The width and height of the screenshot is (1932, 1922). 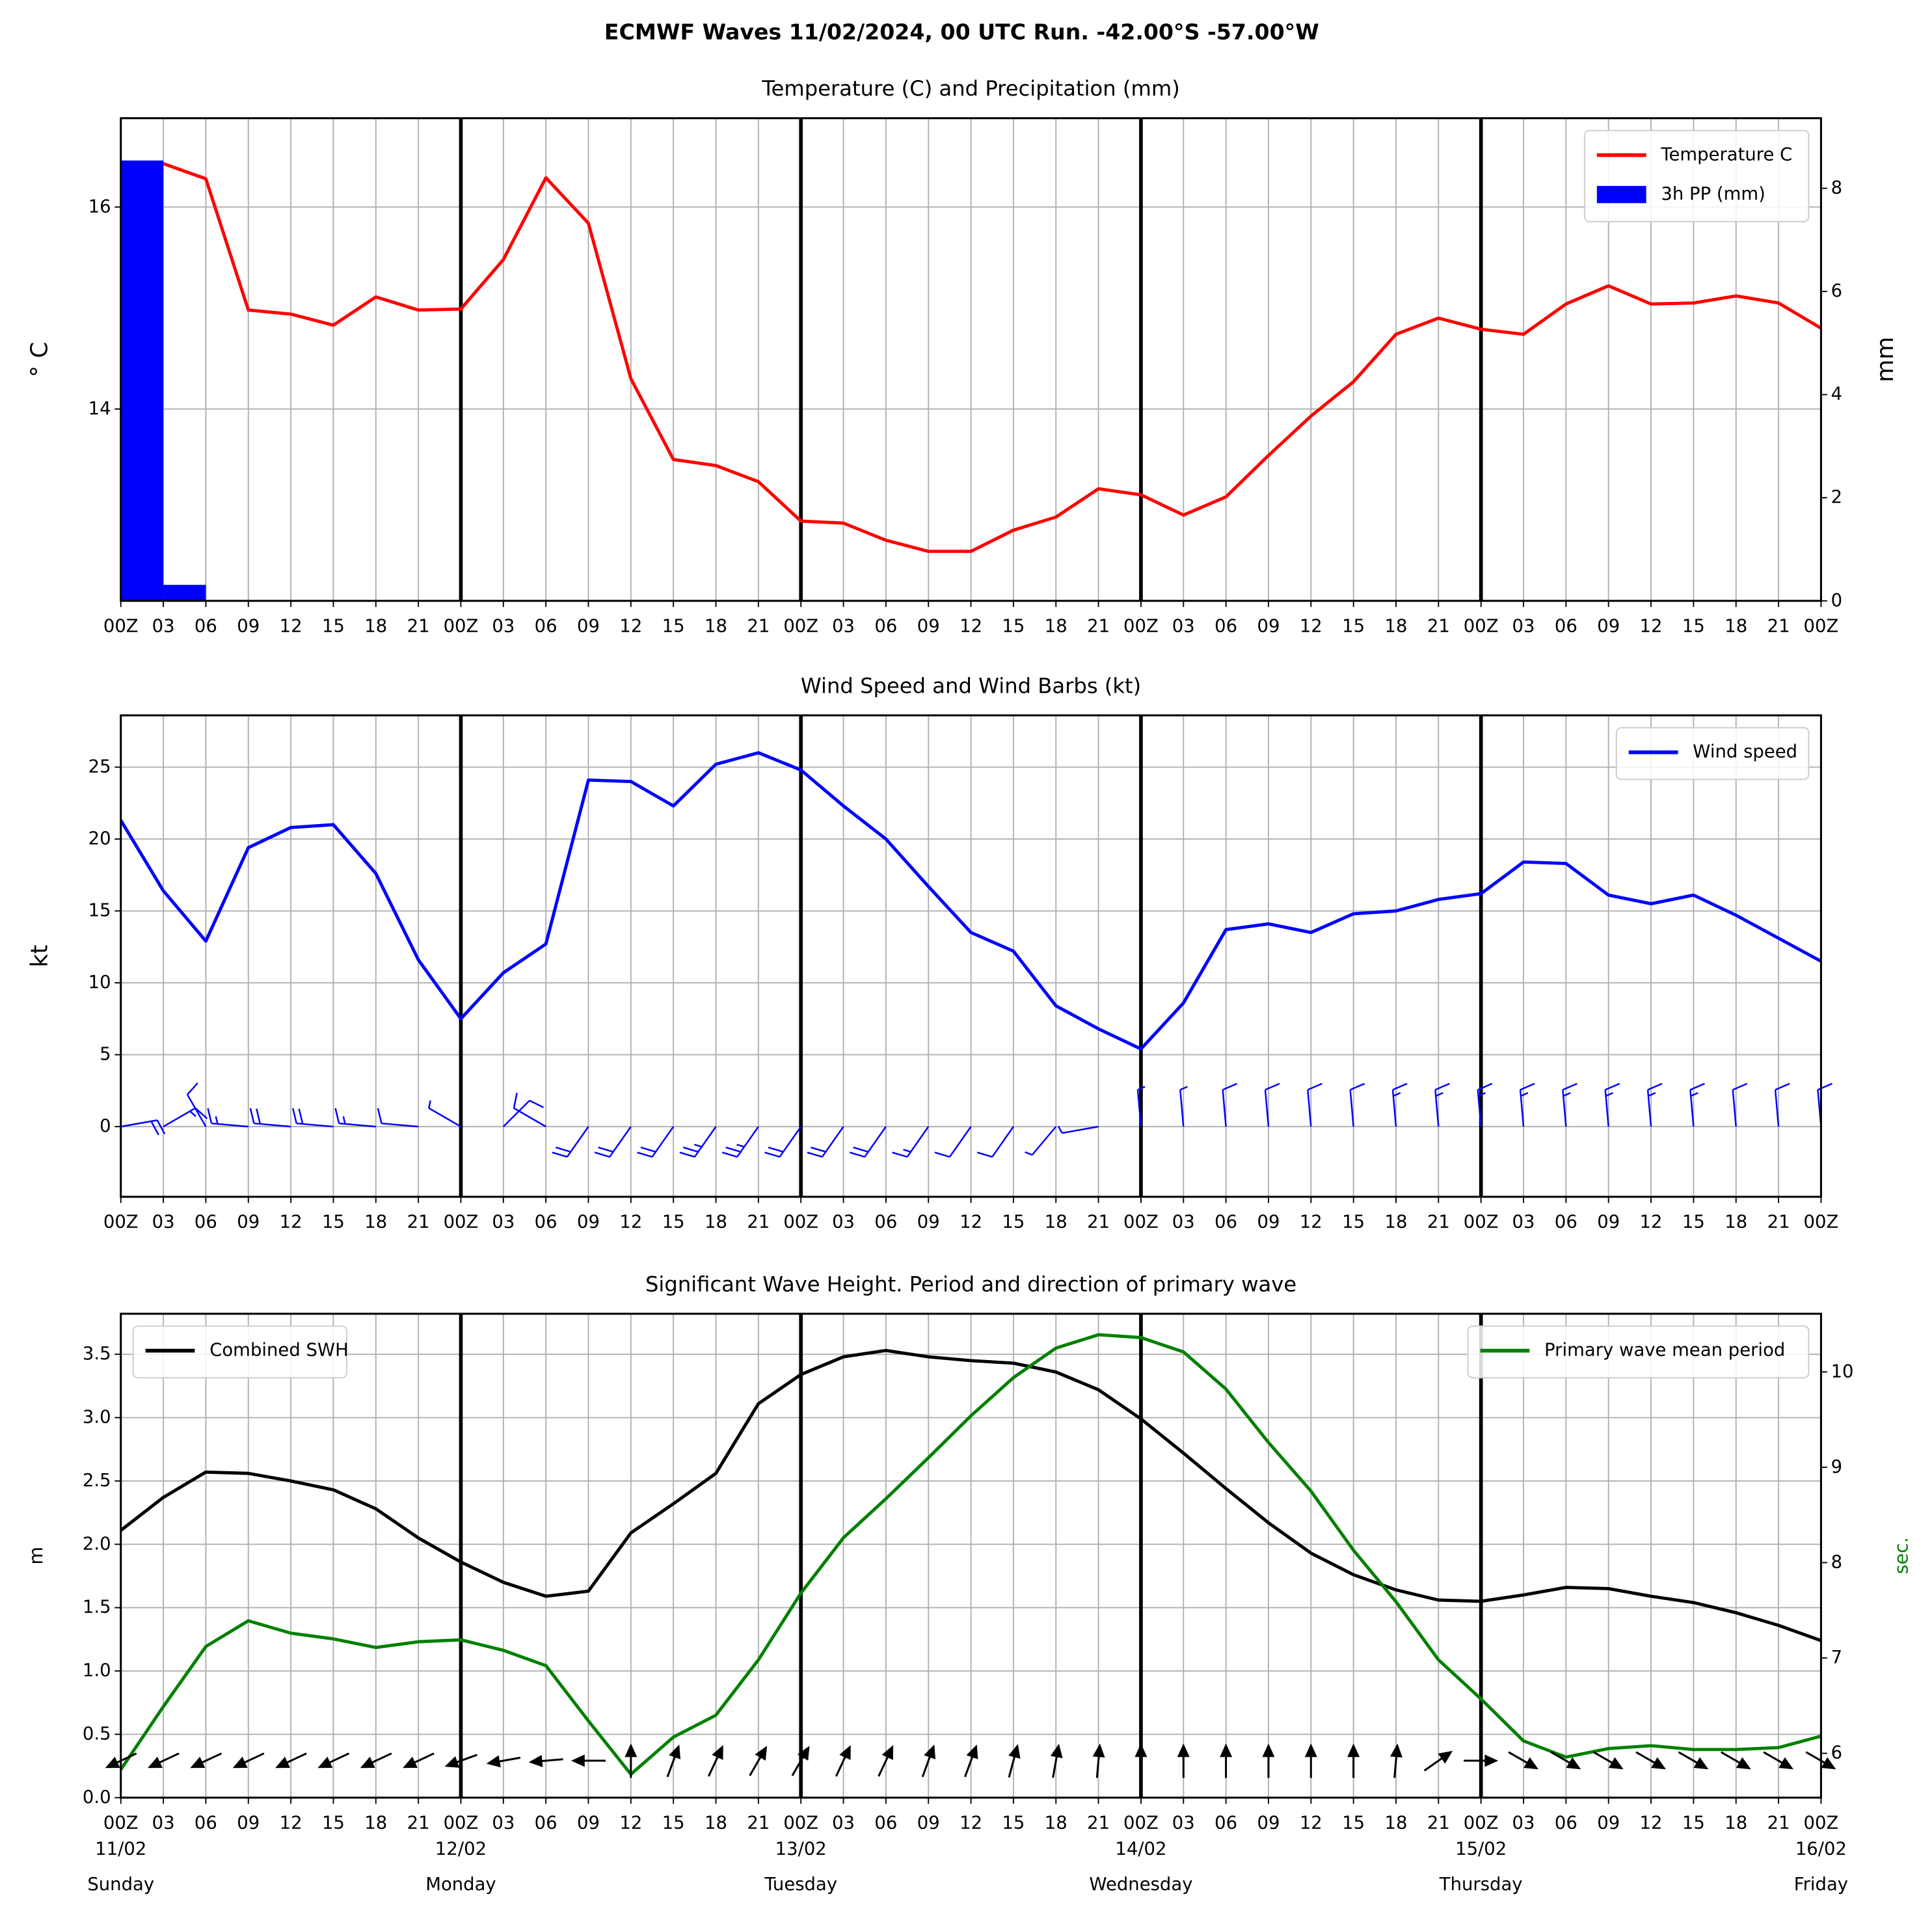 What do you see at coordinates (1836, 601) in the screenshot?
I see `y2-tick-label: 0` at bounding box center [1836, 601].